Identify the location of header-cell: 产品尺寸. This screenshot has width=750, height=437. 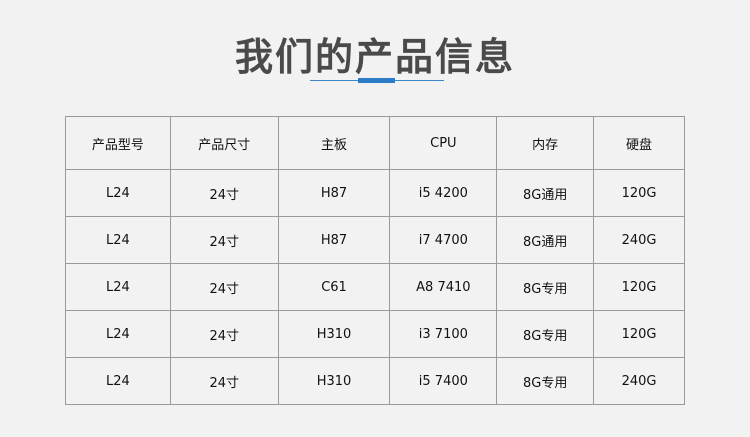
(224, 143).